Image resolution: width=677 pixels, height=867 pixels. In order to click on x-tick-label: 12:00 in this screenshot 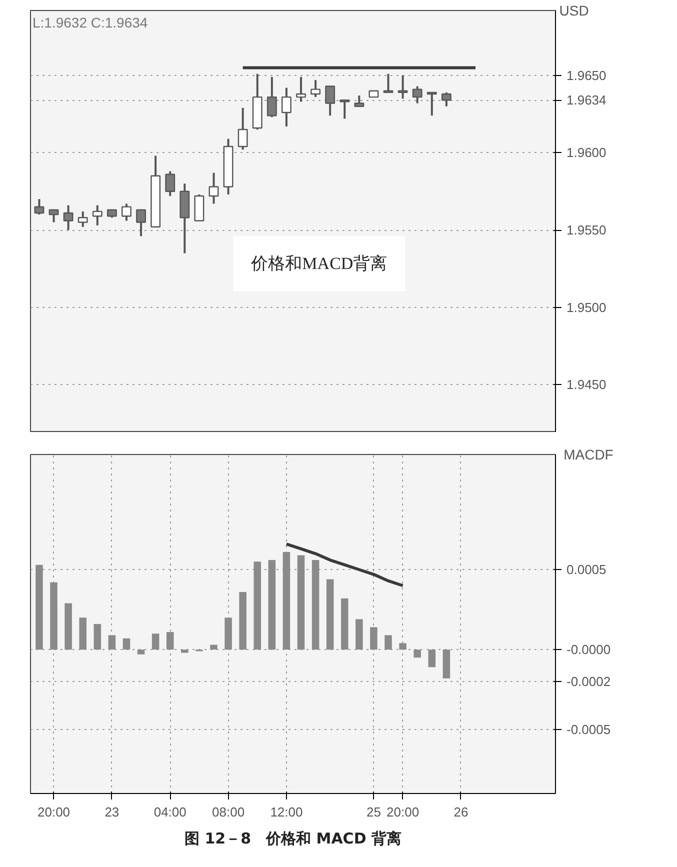, I will do `click(286, 812)`.